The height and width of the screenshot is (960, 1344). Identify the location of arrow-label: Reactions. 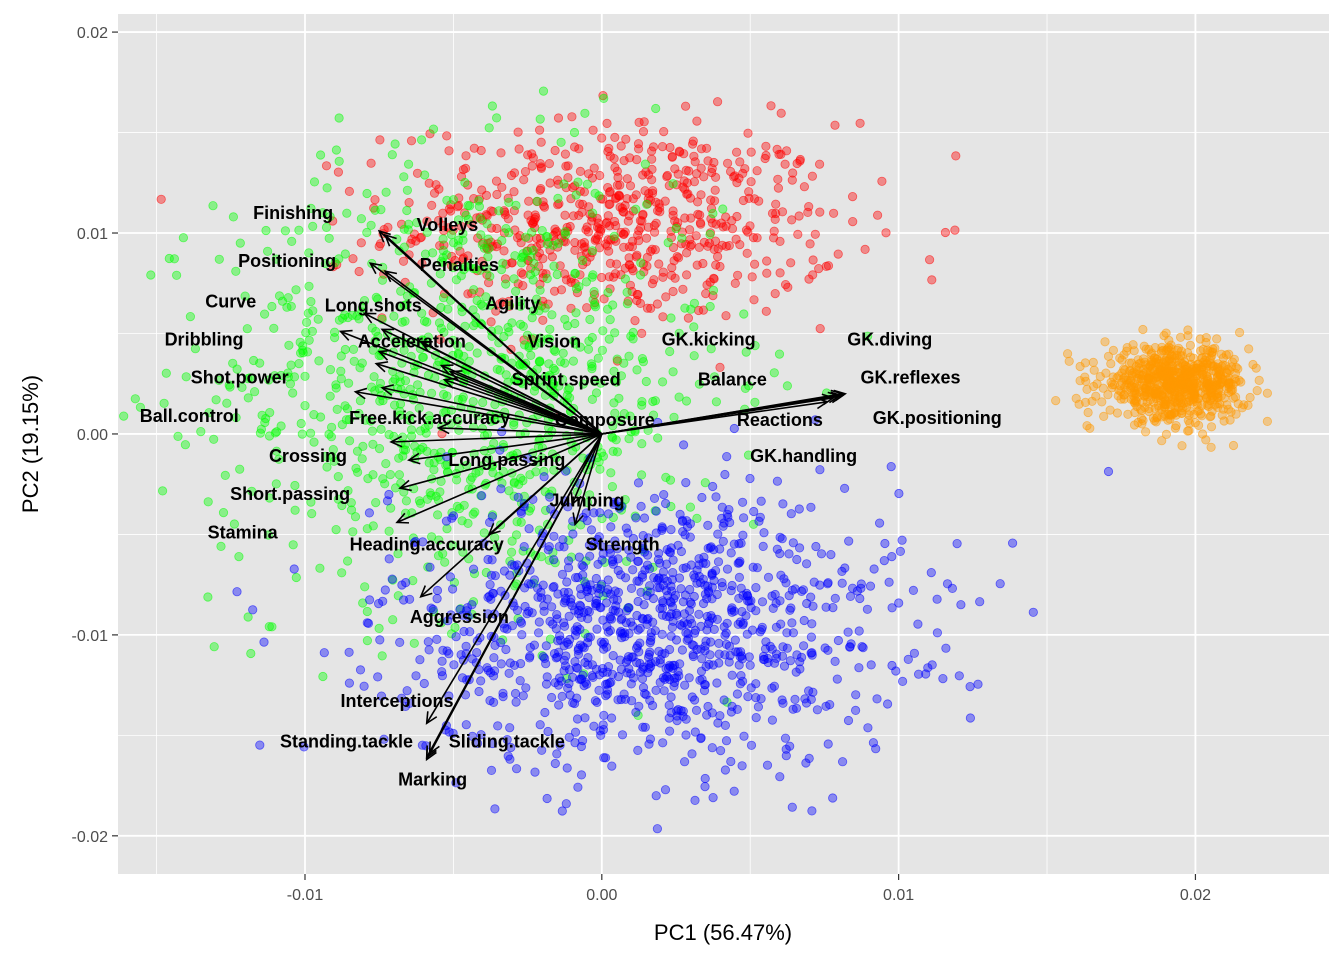
(780, 420).